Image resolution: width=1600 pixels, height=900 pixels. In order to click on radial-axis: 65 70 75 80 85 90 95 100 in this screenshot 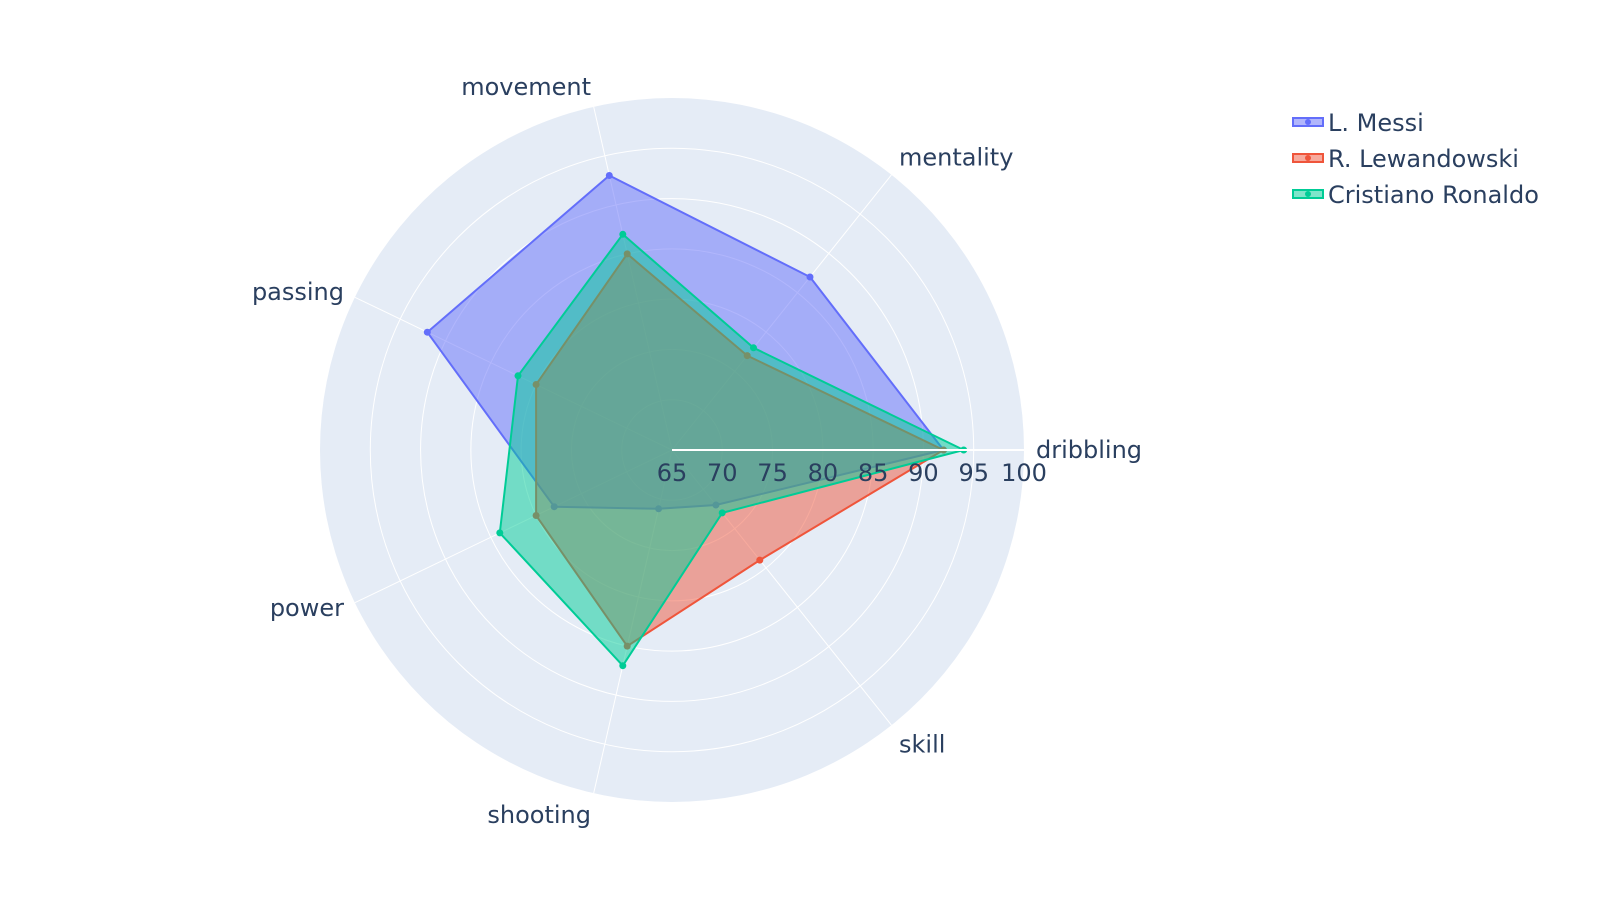, I will do `click(852, 468)`.